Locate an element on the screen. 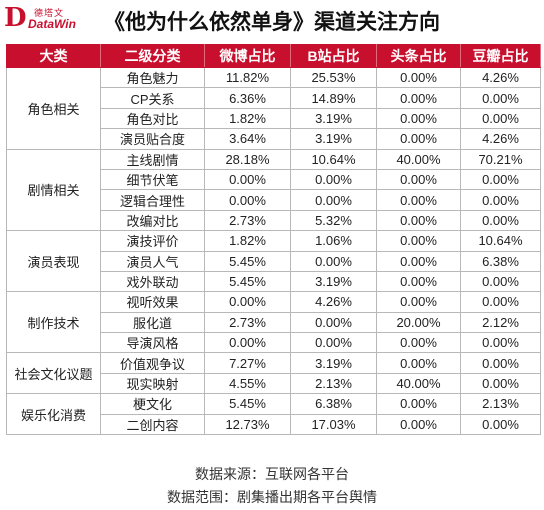  douban-share-cell: 2.12% is located at coordinates (500, 322).